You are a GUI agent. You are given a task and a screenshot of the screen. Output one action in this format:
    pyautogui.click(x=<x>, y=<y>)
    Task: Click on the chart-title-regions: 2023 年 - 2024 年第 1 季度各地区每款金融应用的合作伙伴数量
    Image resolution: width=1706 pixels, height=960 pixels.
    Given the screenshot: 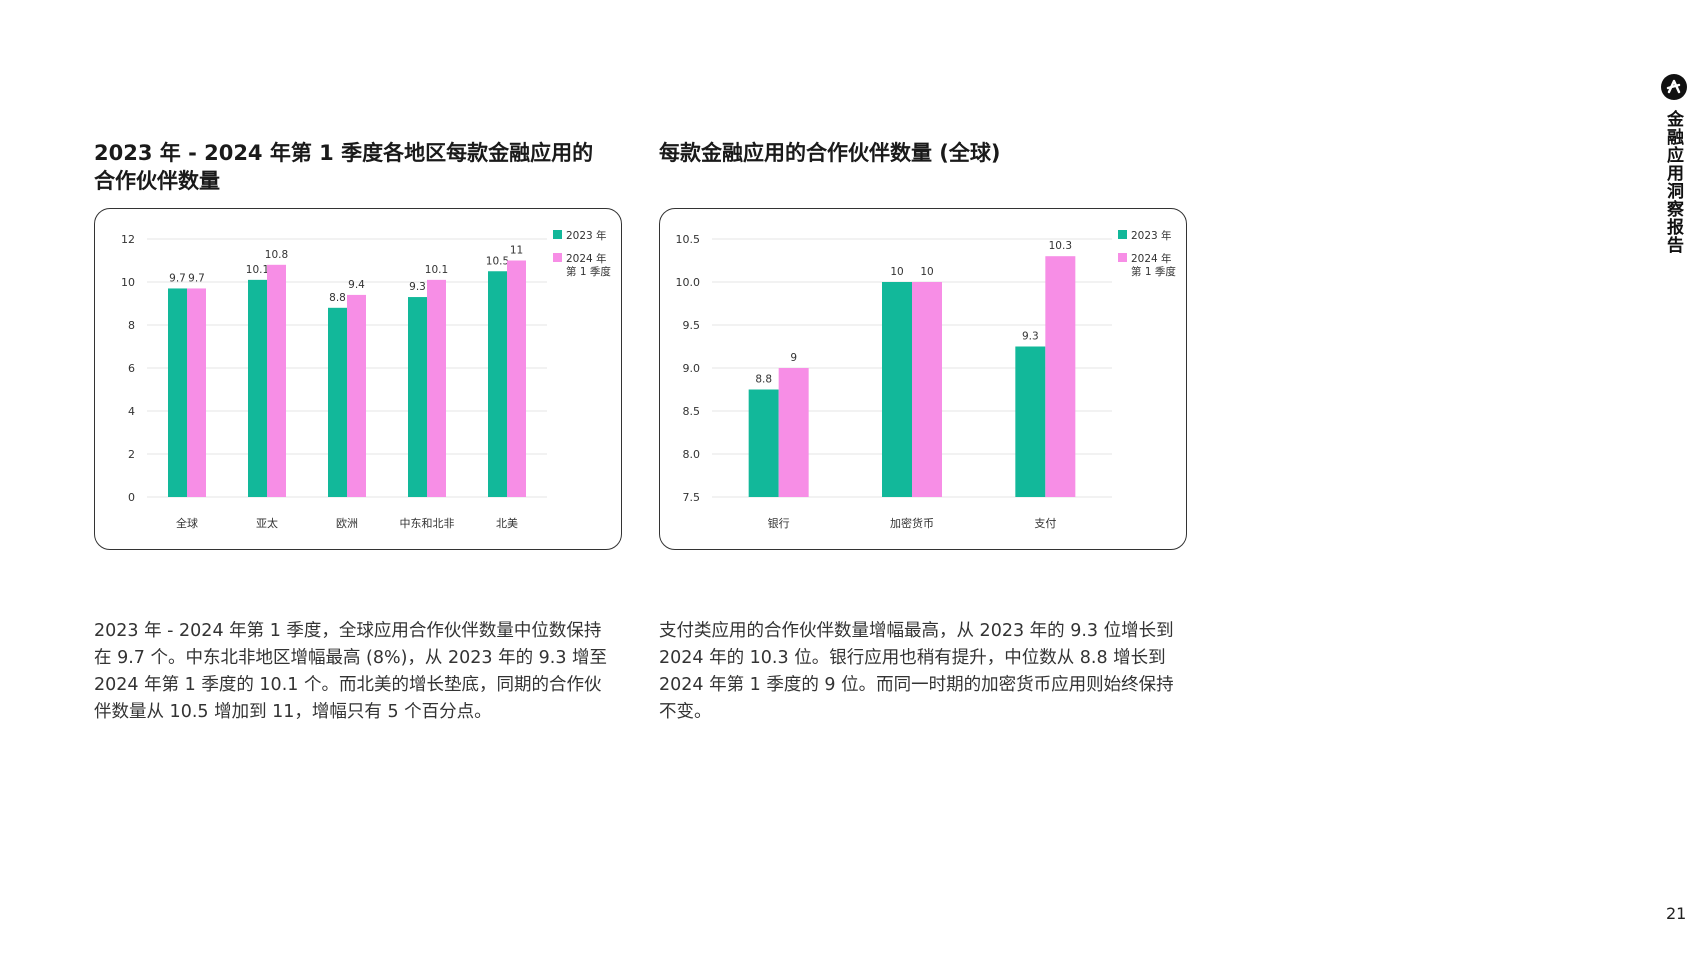 What is the action you would take?
    pyautogui.click(x=344, y=167)
    